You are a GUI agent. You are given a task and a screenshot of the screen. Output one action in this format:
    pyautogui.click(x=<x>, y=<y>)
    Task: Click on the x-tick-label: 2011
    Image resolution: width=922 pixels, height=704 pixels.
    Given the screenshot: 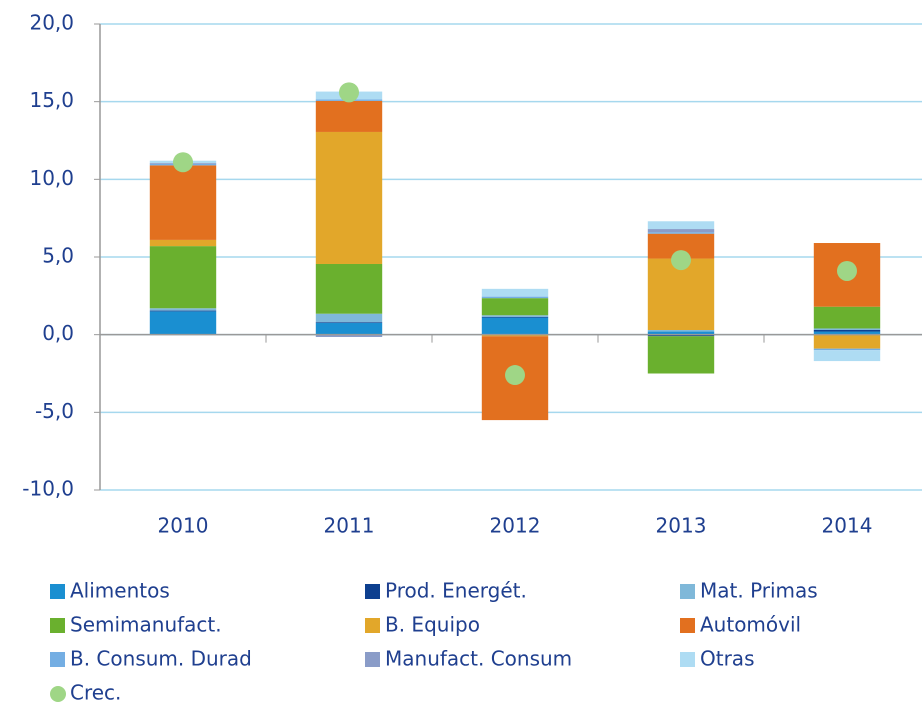 What is the action you would take?
    pyautogui.click(x=349, y=526)
    